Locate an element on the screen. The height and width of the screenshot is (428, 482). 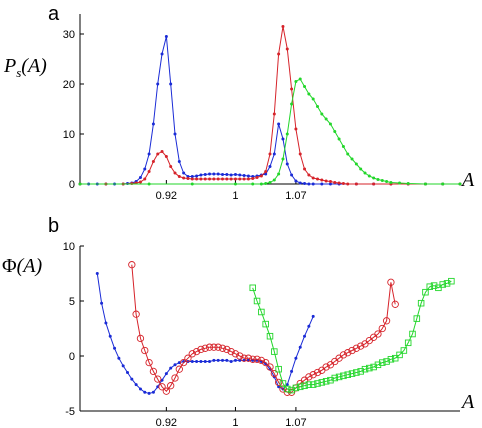
panel-a-ylabel-tail: (A) is located at coordinates (34, 66).